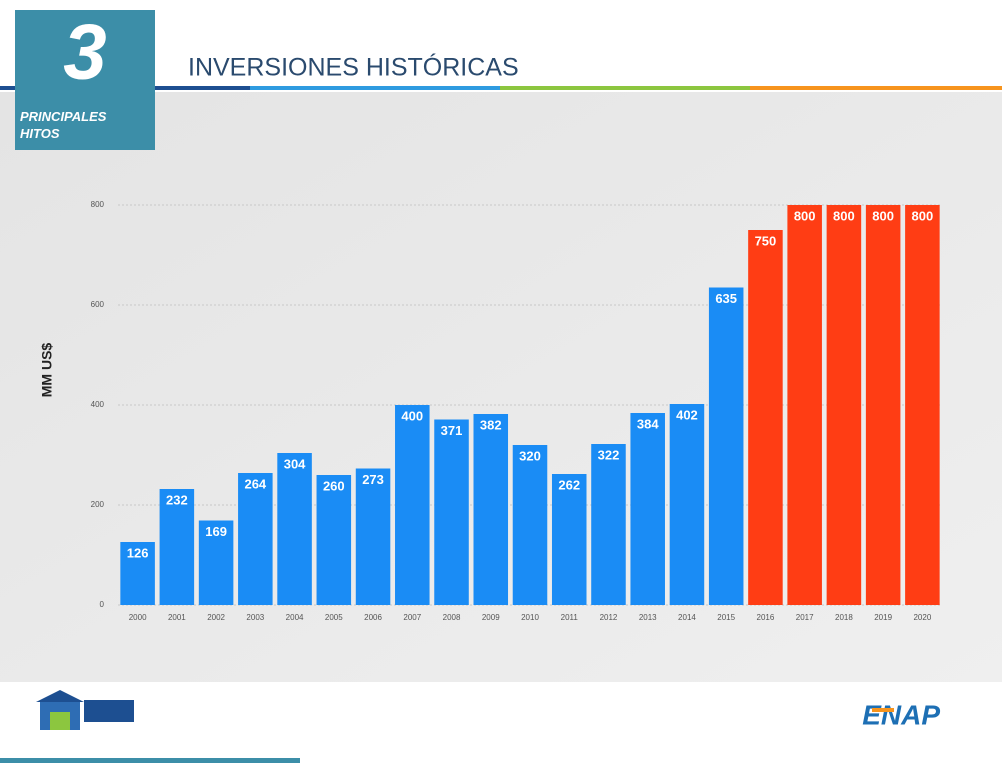 The height and width of the screenshot is (763, 1002). I want to click on value-label: 320, so click(530, 455).